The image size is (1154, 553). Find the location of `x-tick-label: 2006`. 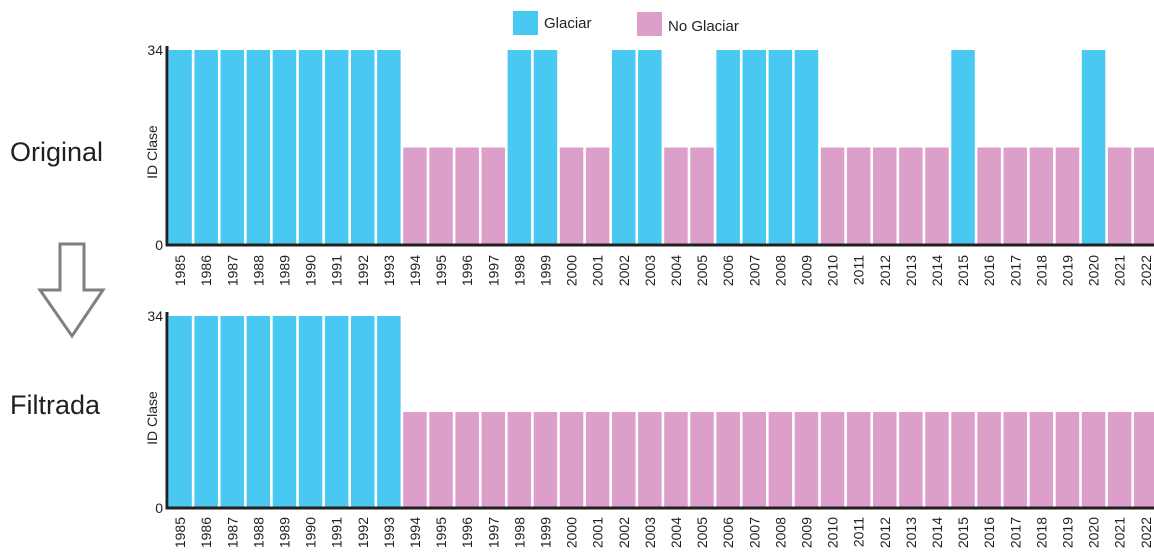

x-tick-label: 2006 is located at coordinates (728, 270).